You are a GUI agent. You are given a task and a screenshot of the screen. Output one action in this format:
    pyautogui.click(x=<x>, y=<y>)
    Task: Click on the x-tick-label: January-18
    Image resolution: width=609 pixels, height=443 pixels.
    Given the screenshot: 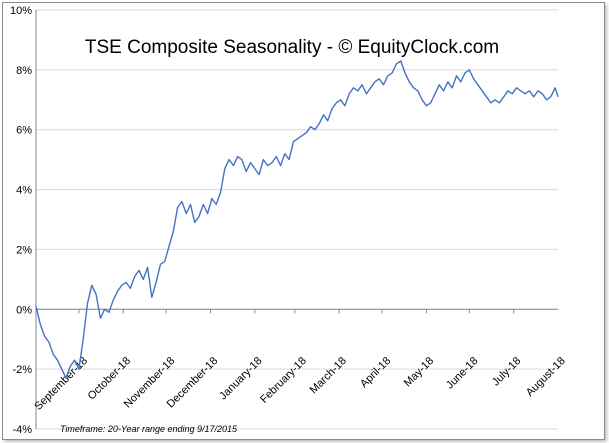 What is the action you would take?
    pyautogui.click(x=240, y=378)
    